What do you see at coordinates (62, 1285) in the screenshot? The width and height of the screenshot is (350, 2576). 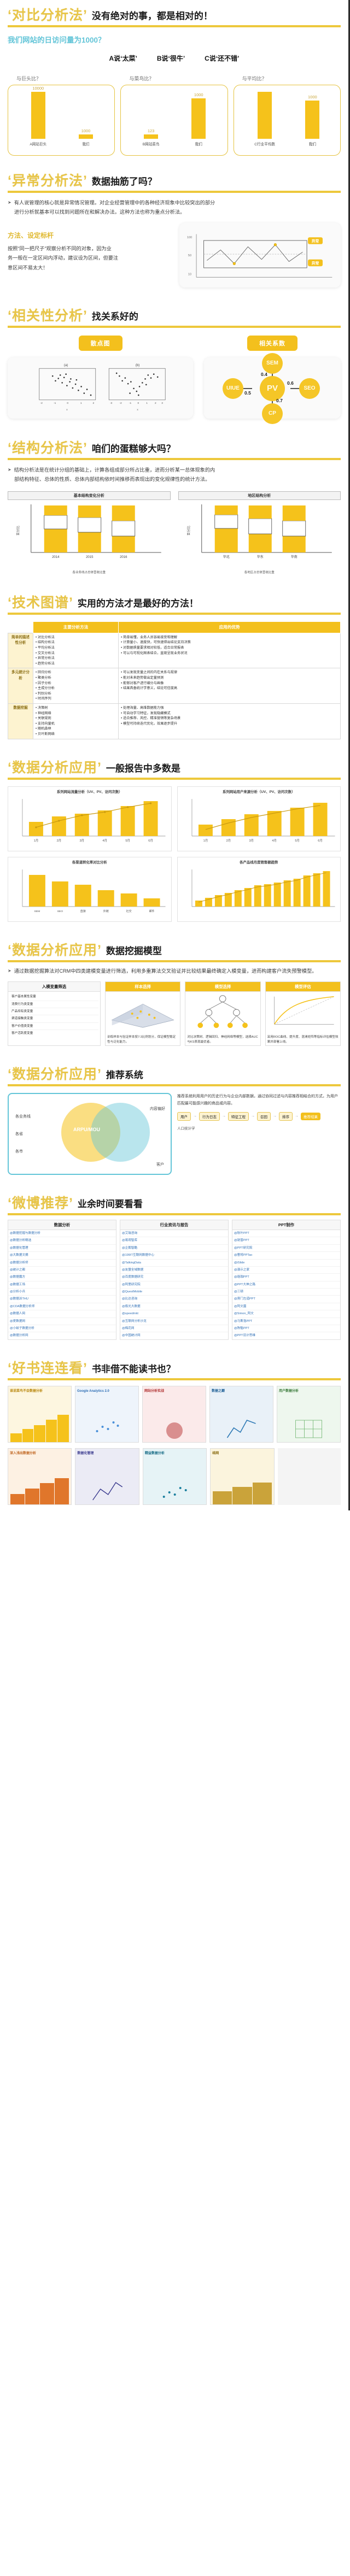 I see `weibo-item: @数据工场` at bounding box center [62, 1285].